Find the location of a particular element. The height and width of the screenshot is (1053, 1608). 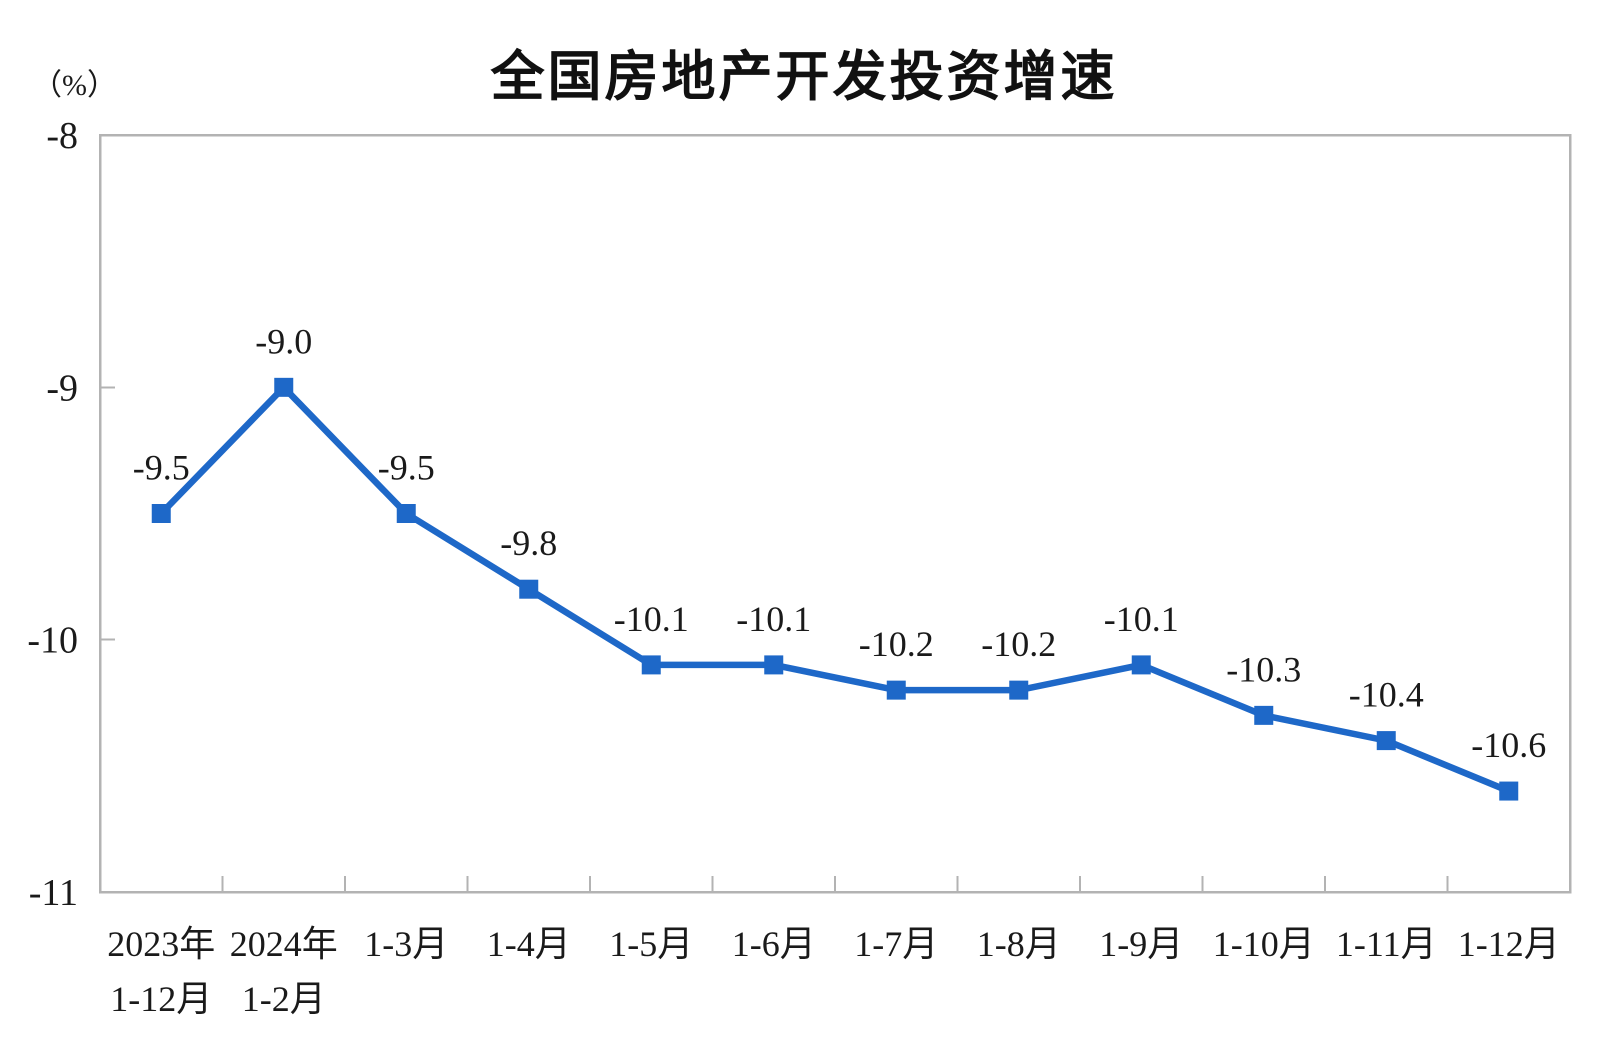

y-axis-tick-label: -11 is located at coordinates (53, 893).